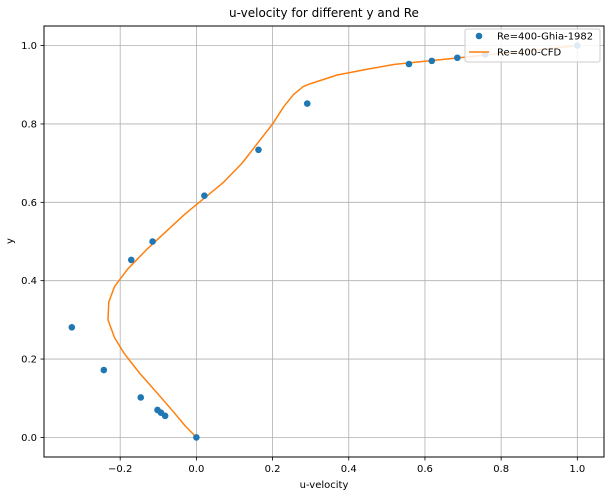 Image resolution: width=609 pixels, height=496 pixels. Describe the element at coordinates (10, 241) in the screenshot. I see `y-axis-title: y` at that location.